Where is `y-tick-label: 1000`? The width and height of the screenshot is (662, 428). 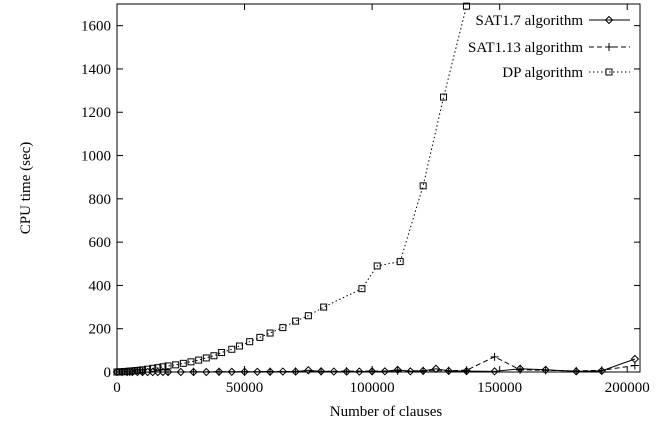 y-tick-label: 1000 is located at coordinates (96, 157).